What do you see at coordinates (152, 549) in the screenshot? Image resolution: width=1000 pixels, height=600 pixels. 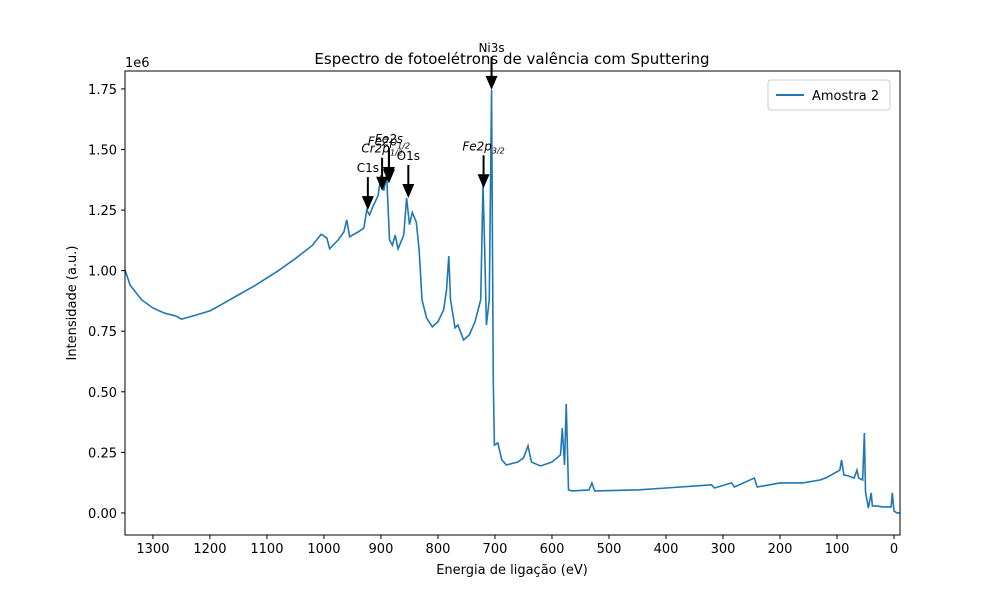 I see `x-tick-label: 1300` at bounding box center [152, 549].